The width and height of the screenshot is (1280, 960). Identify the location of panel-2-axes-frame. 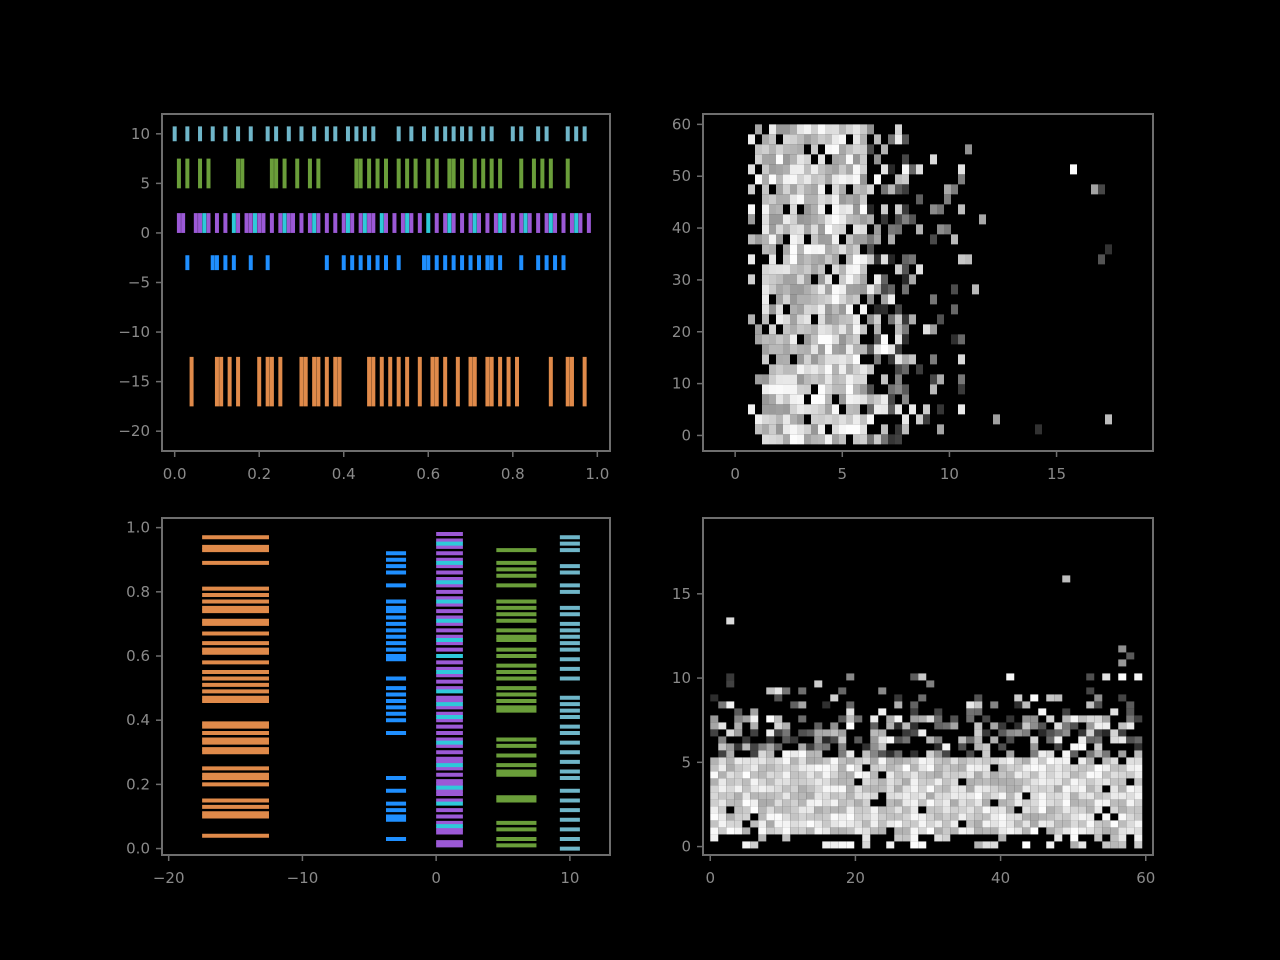
(386, 686).